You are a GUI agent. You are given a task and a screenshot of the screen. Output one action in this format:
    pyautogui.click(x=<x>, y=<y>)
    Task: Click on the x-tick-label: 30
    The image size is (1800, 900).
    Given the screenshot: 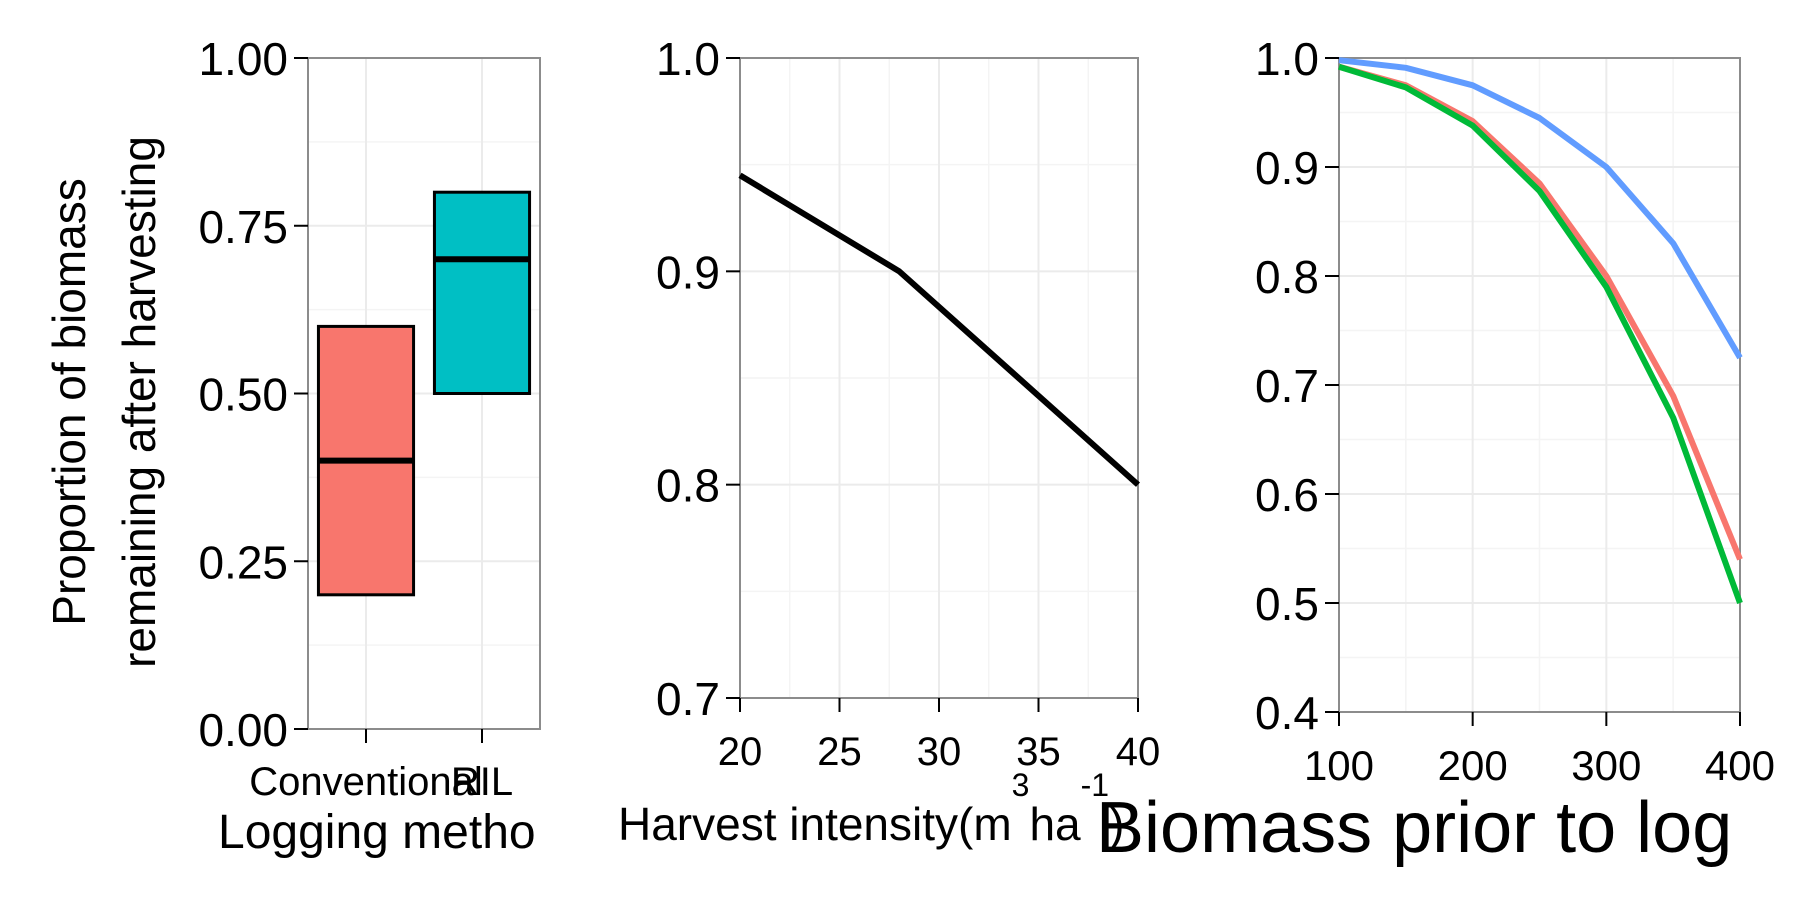 What is the action you would take?
    pyautogui.click(x=939, y=752)
    